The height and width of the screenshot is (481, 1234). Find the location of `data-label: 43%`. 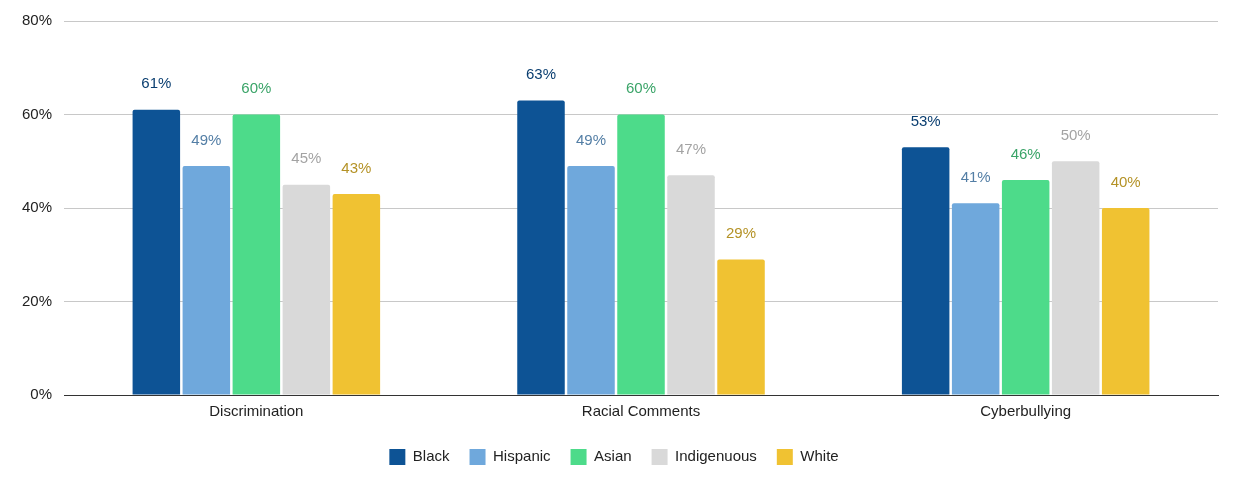

data-label: 43% is located at coordinates (356, 167).